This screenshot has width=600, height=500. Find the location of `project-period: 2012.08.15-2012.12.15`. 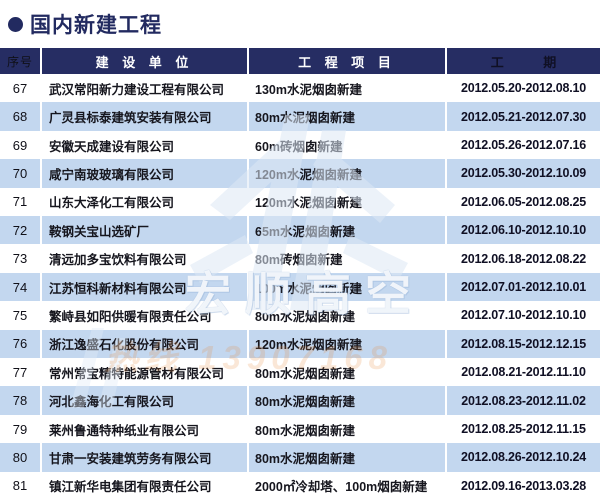

project-period: 2012.08.15-2012.12.15 is located at coordinates (523, 344).